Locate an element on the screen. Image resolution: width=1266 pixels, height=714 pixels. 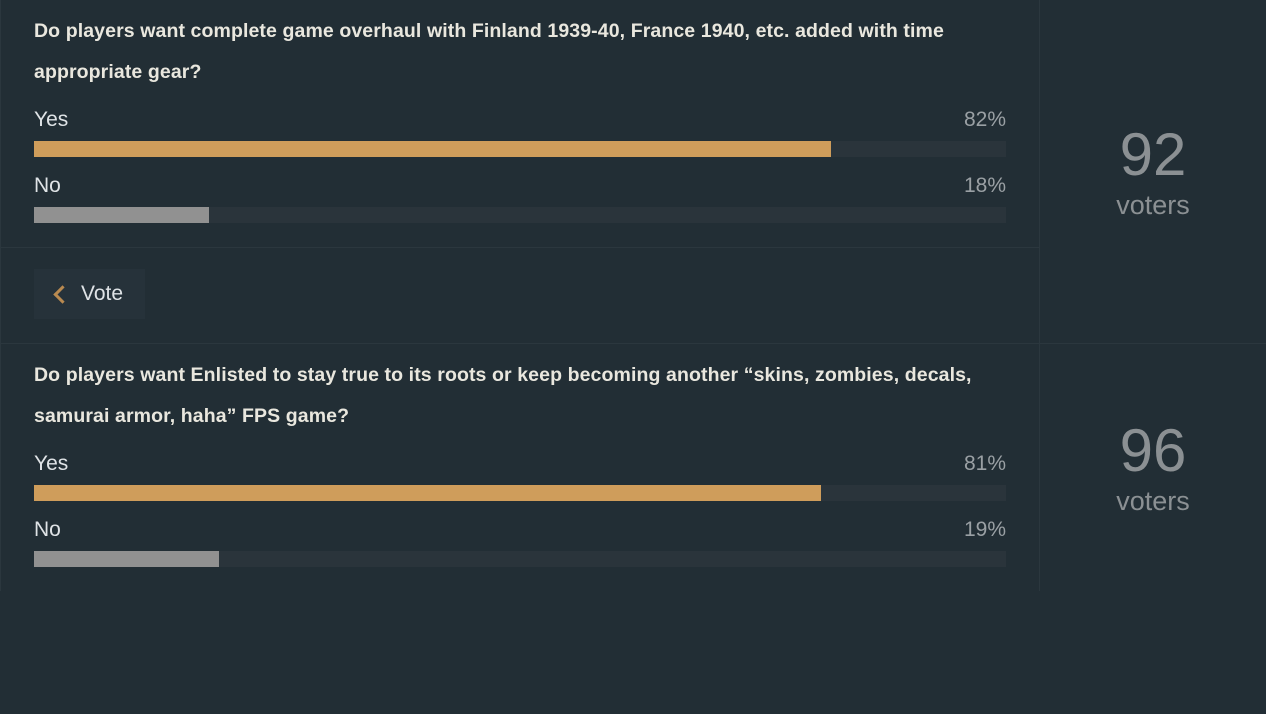
poll-option-row: Yes 82% is located at coordinates (520, 132).